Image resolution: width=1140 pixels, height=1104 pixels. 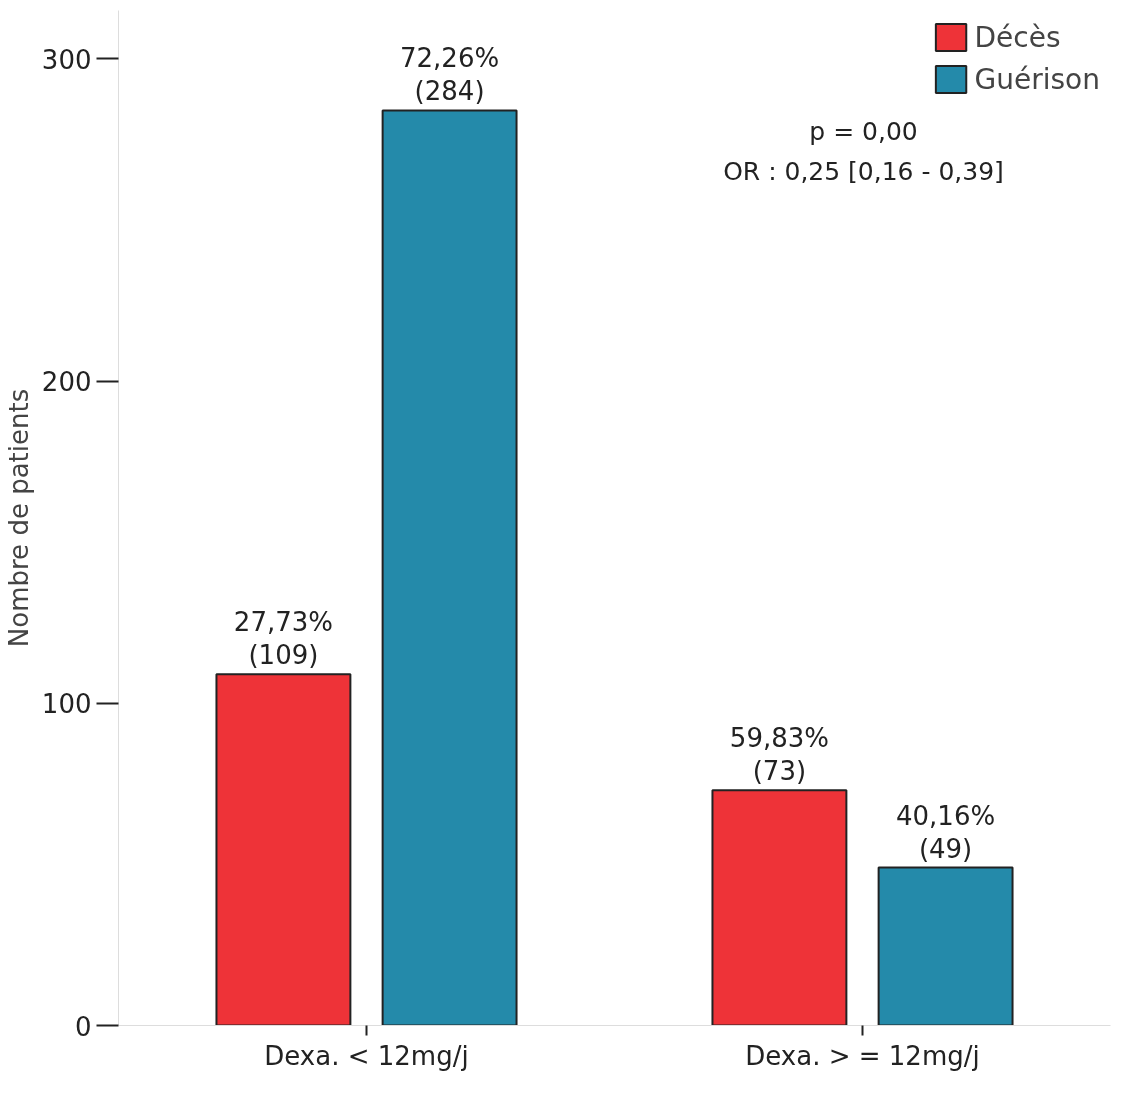 I want to click on x-tick-label: Dexa. < 12mg/j, so click(x=366, y=1055).